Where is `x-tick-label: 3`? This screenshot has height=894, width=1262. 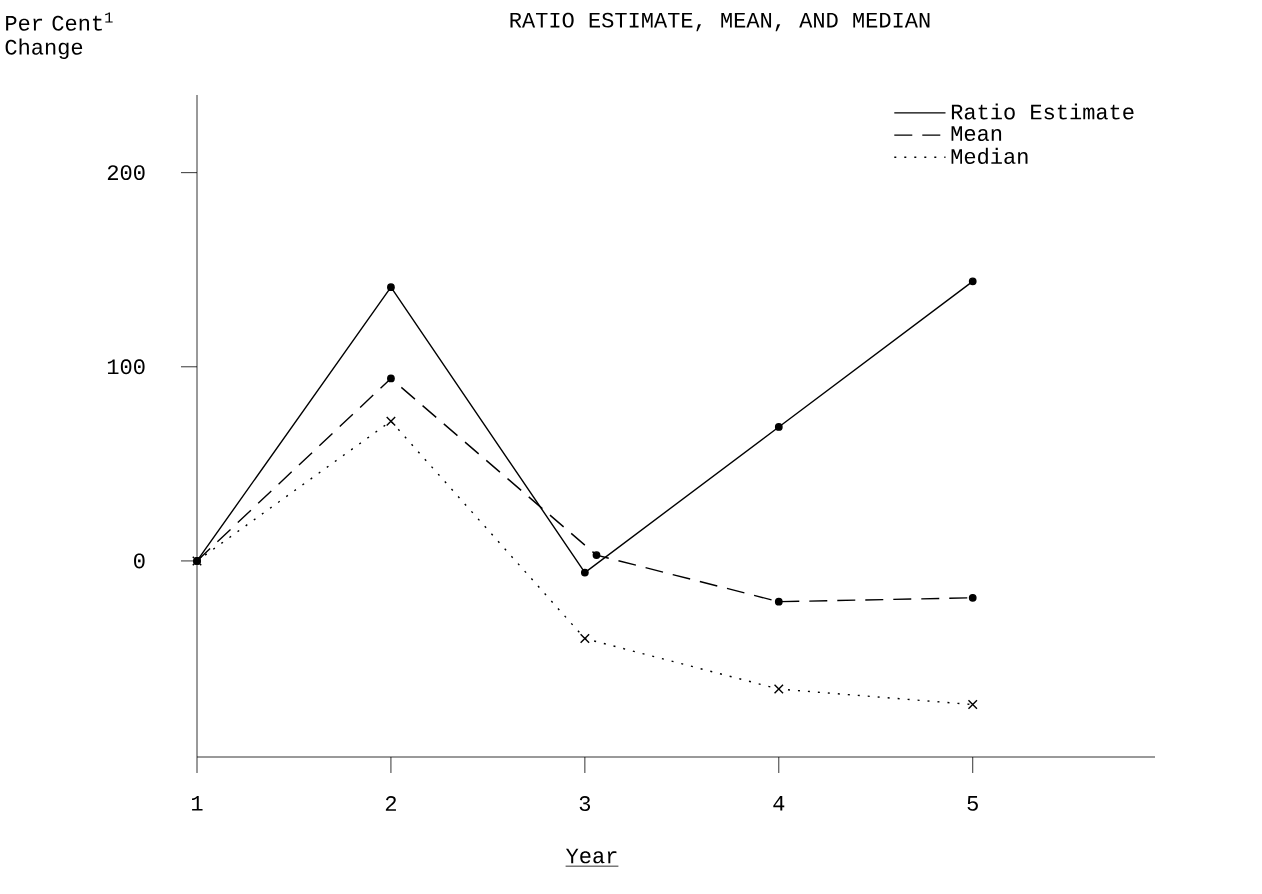
x-tick-label: 3 is located at coordinates (585, 803).